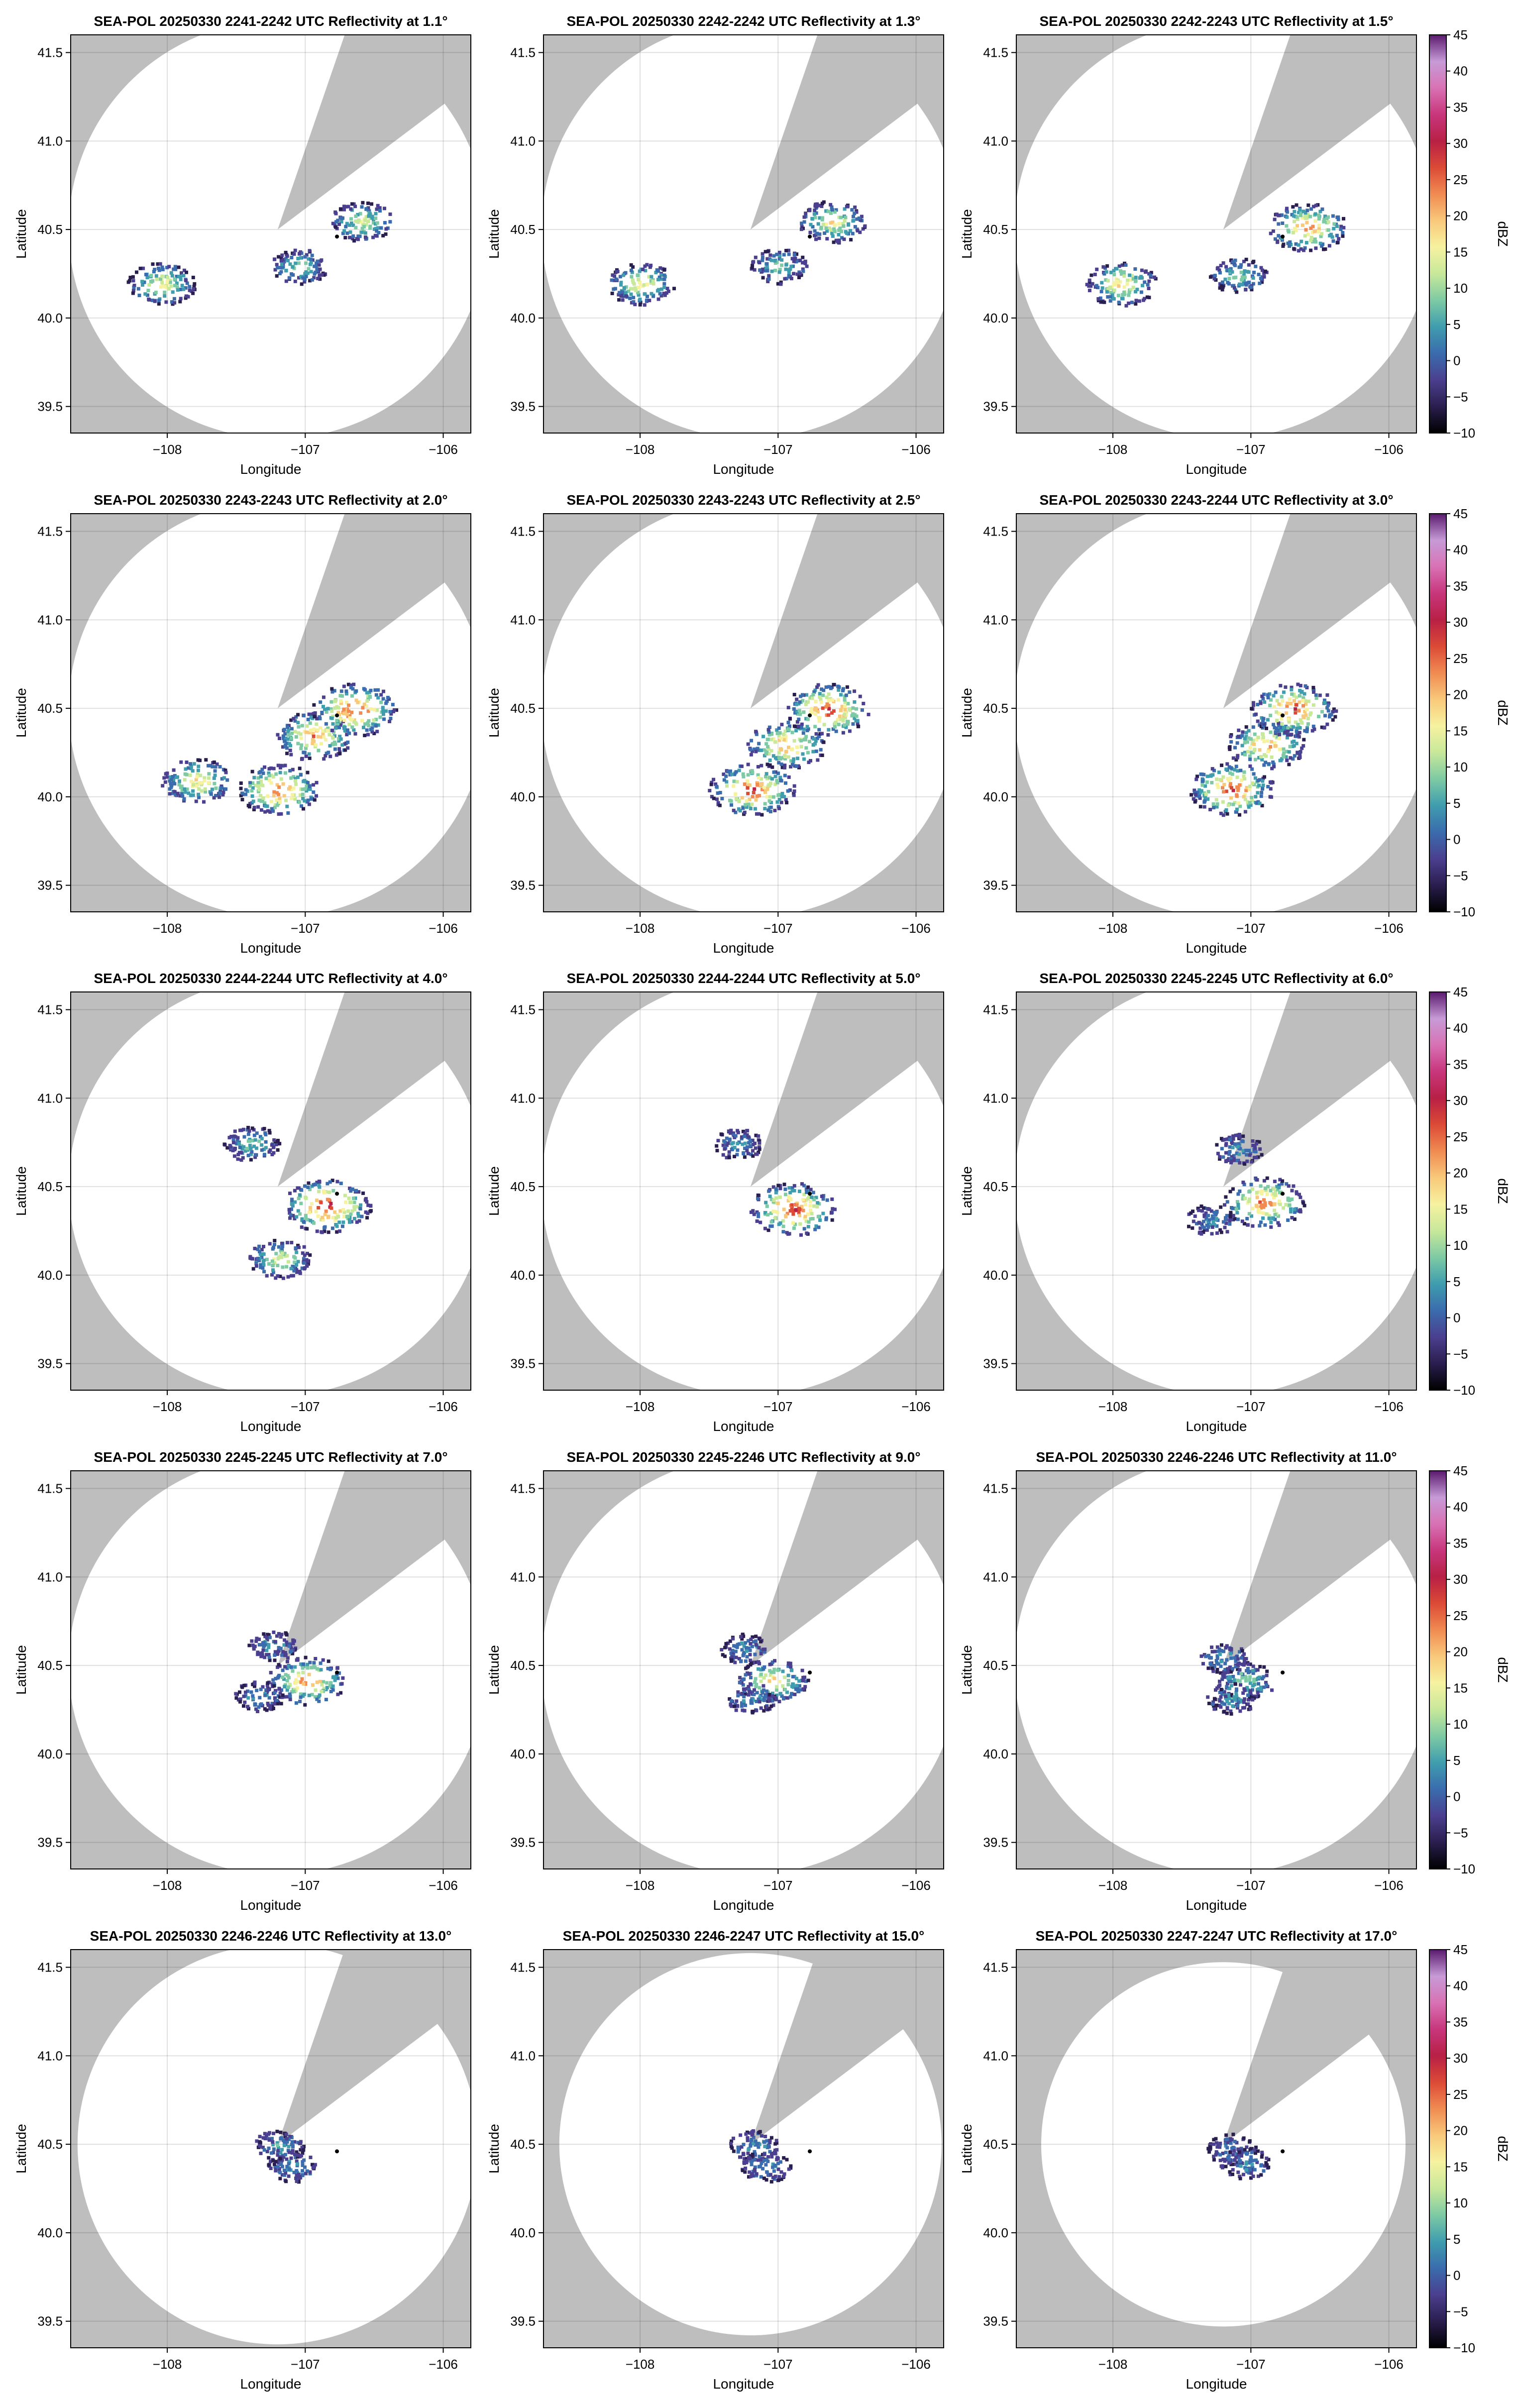 This screenshot has height=2408, width=1517. What do you see at coordinates (523, 885) in the screenshot?
I see `y-tick-label: 39.5` at bounding box center [523, 885].